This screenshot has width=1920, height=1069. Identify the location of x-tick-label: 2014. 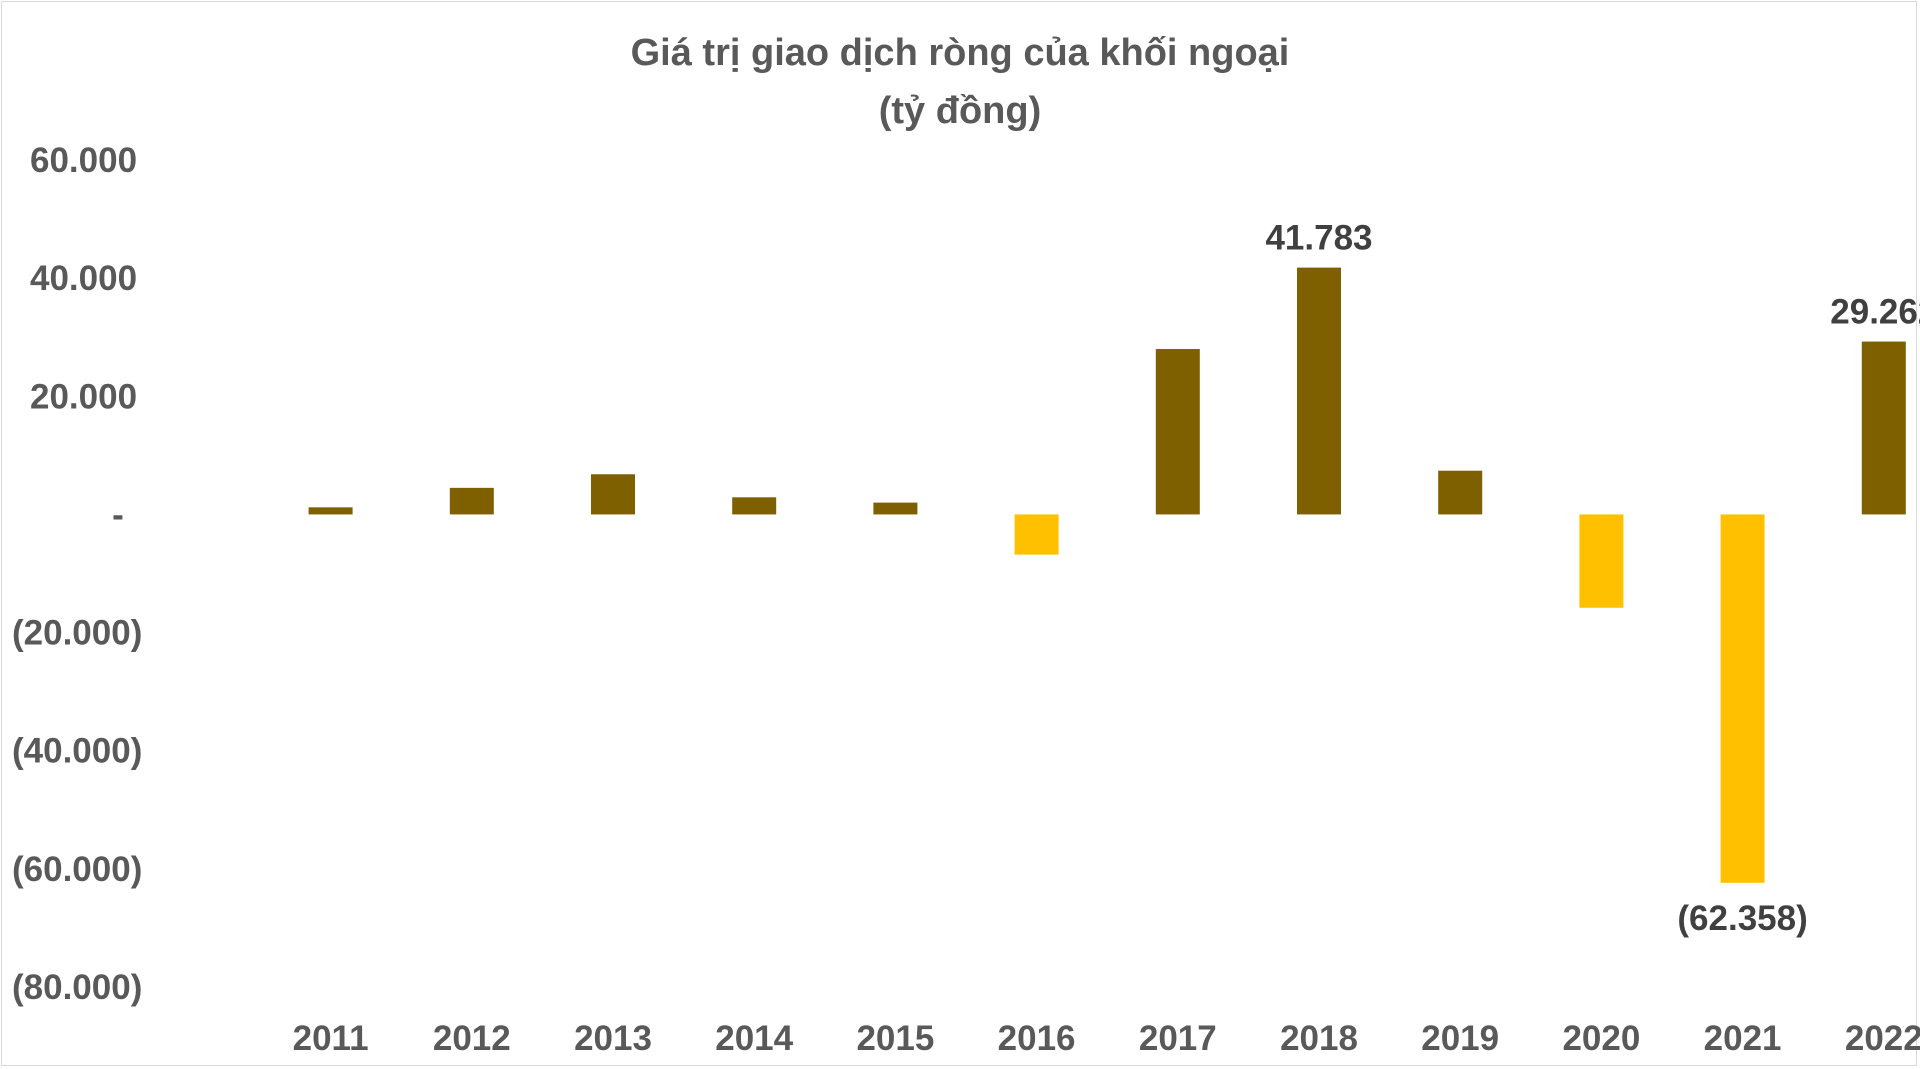
(754, 1038).